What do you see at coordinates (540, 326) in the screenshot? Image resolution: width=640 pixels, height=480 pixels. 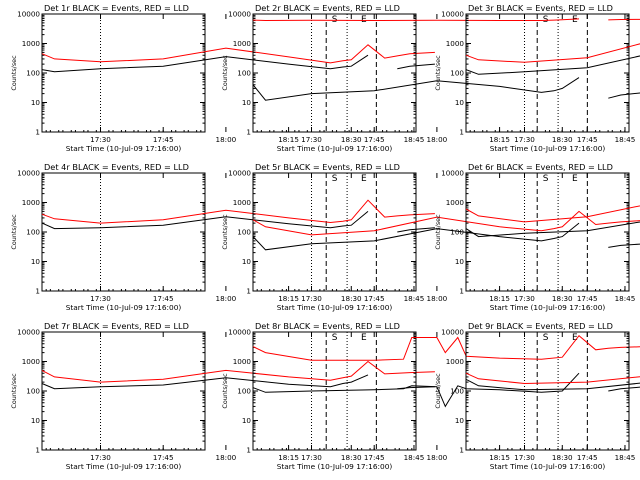 I see `panel-title: Det 9r BLACK = Events, RED = LLD` at bounding box center [540, 326].